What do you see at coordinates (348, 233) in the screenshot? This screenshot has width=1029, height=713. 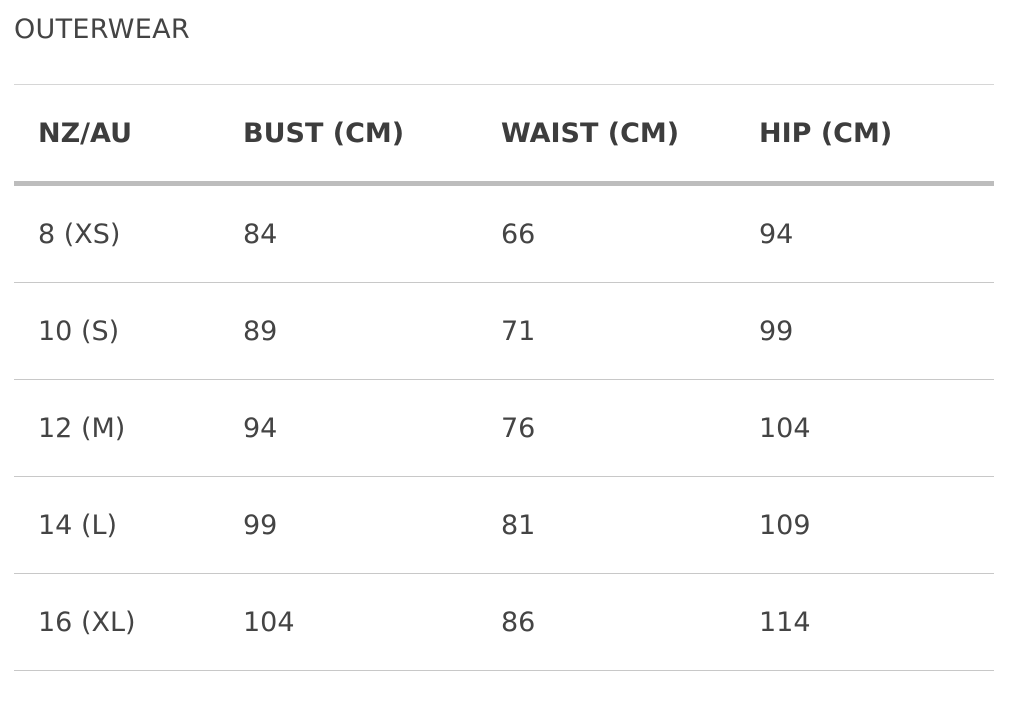 I see `cell-bust: 84` at bounding box center [348, 233].